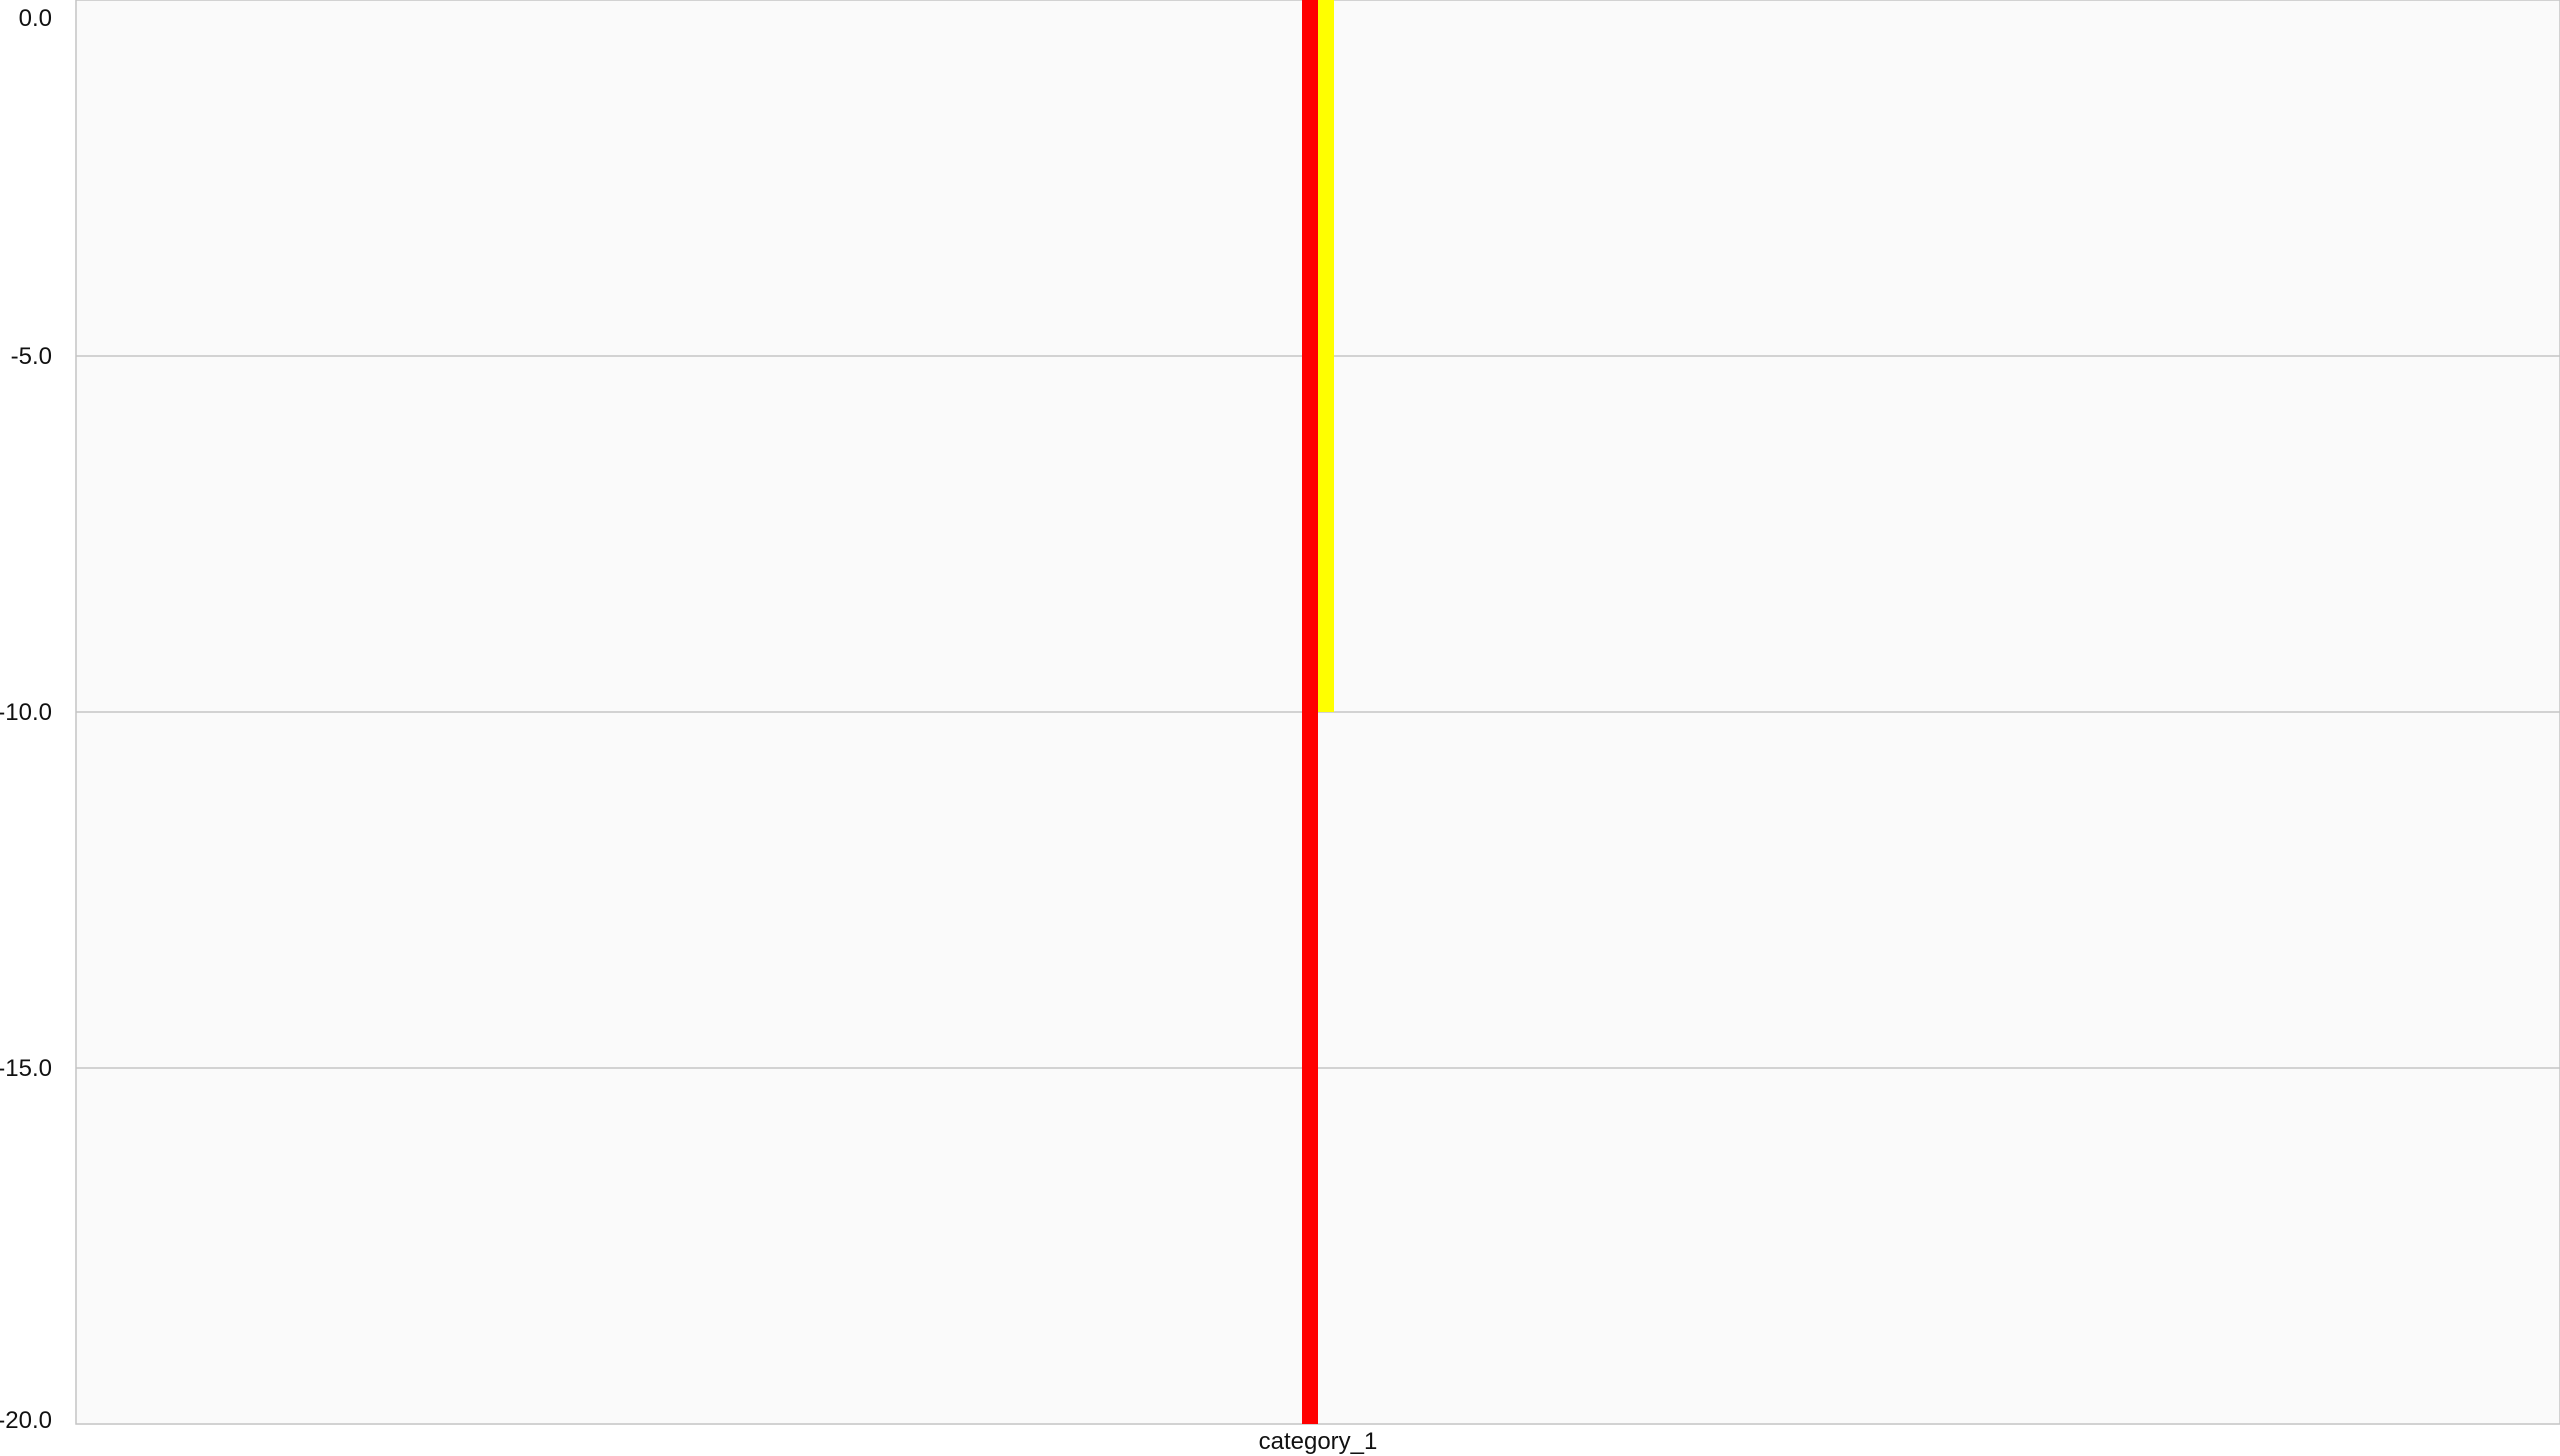 The image size is (2560, 1456). I want to click on y-axis-ticks: 0.0 -5.0 -10.0 -15.0 -20.0, so click(26, 719).